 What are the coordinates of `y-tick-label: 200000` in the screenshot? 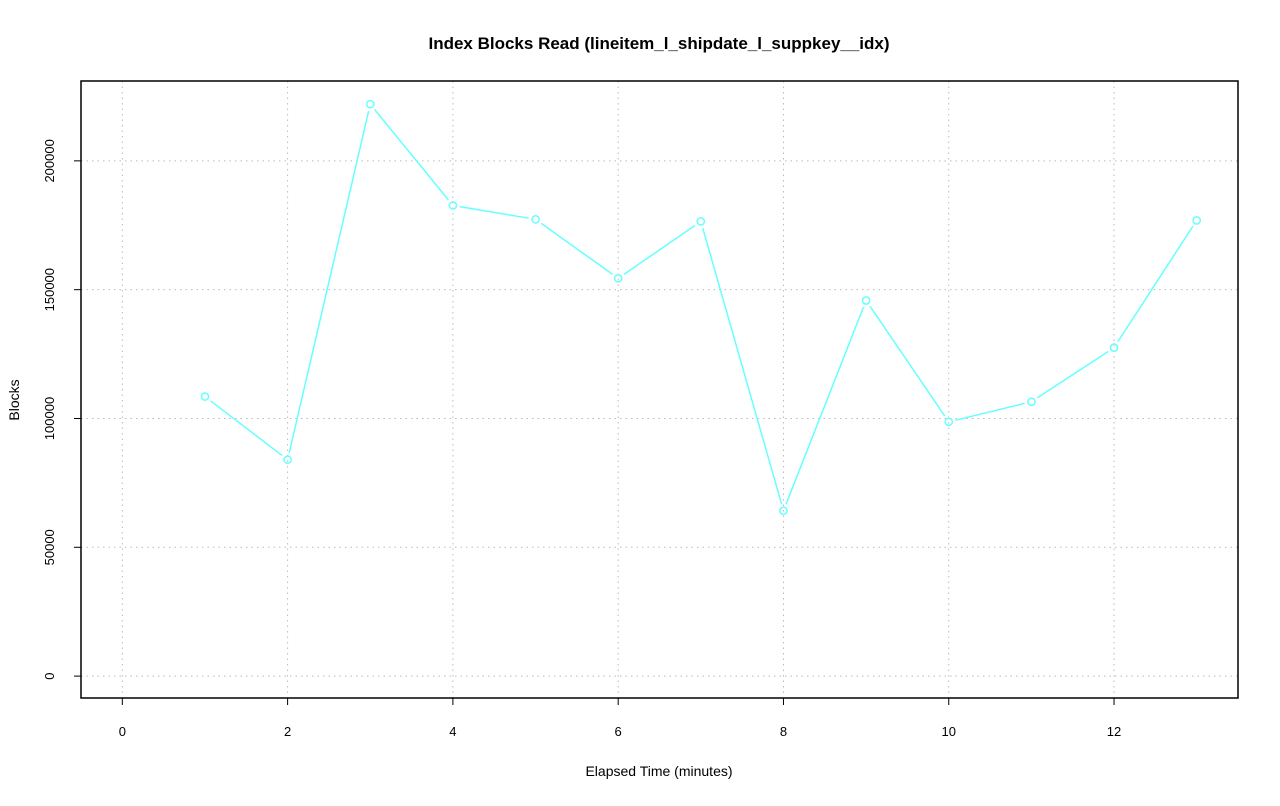 It's located at (49, 160).